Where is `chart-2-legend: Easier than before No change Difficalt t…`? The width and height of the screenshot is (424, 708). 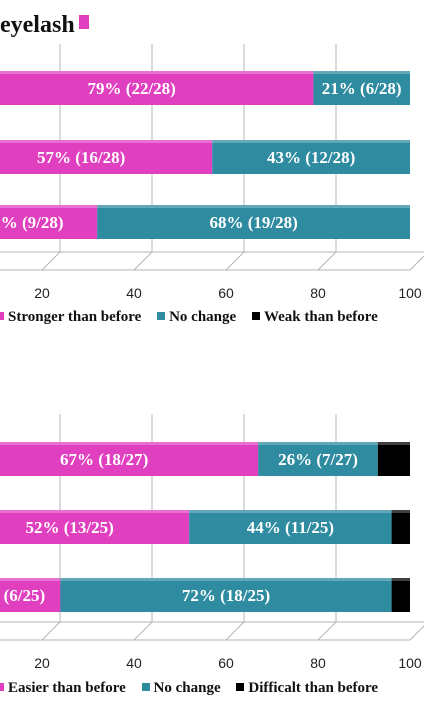 chart-2-legend: Easier than before No change Difficalt t… is located at coordinates (212, 691).